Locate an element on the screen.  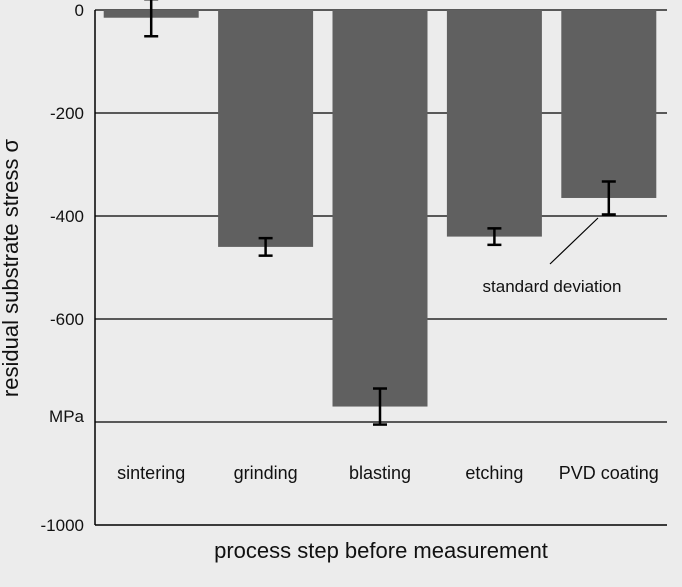
category-label: grinding is located at coordinates (266, 473).